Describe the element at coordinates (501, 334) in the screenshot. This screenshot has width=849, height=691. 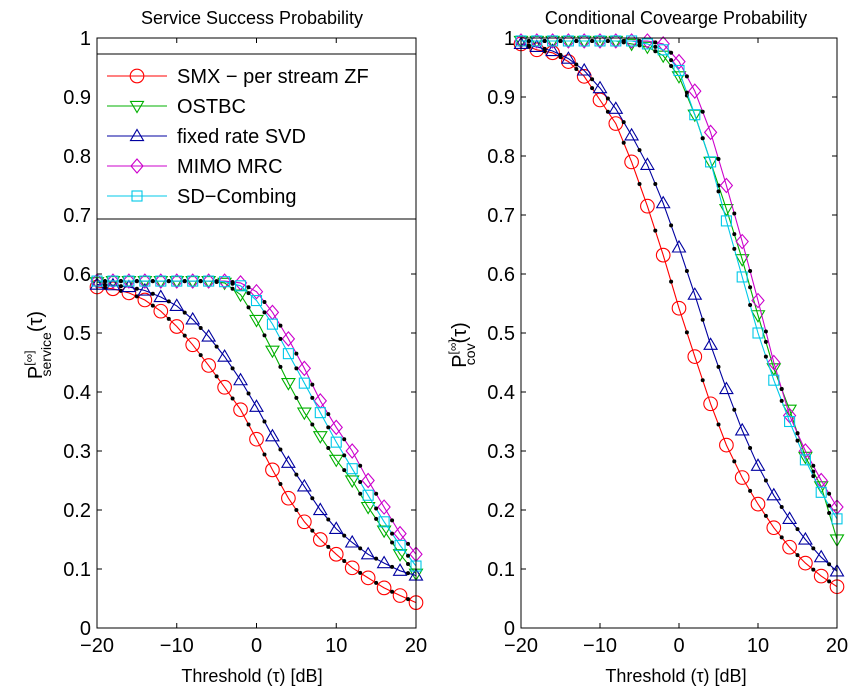
I see `y-tick-label: 0.5` at that location.